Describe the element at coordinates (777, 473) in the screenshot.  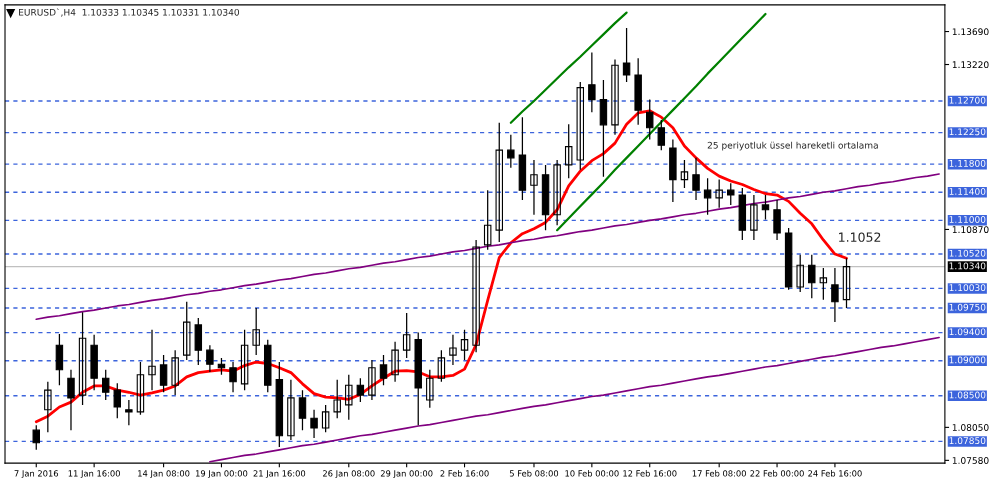
I see `x-tick-label: 22 Feb 00:00` at that location.